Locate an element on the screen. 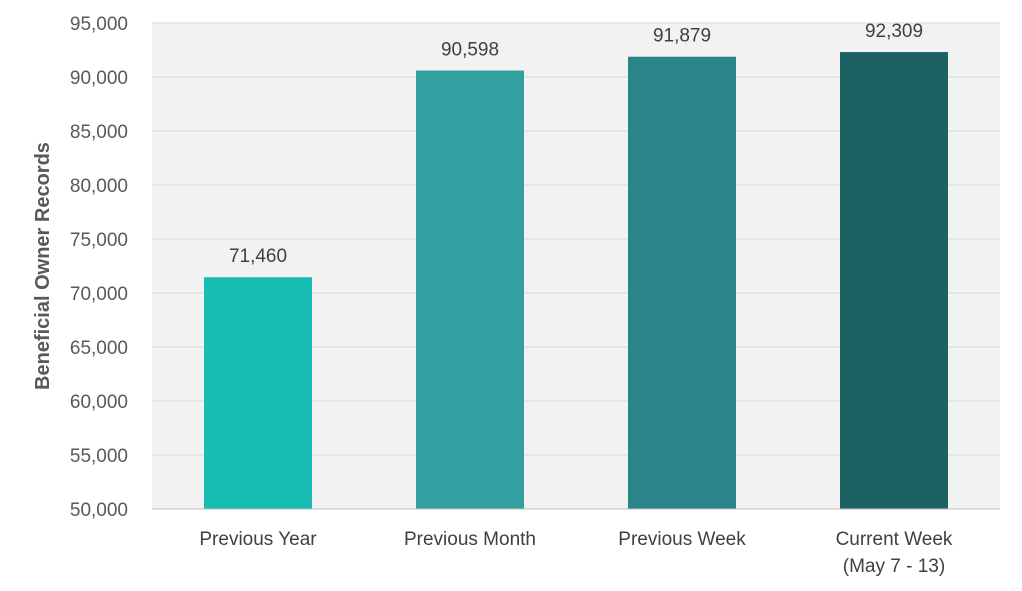 Image resolution: width=1022 pixels, height=591 pixels. x-category-label-line: Previous Week is located at coordinates (682, 539).